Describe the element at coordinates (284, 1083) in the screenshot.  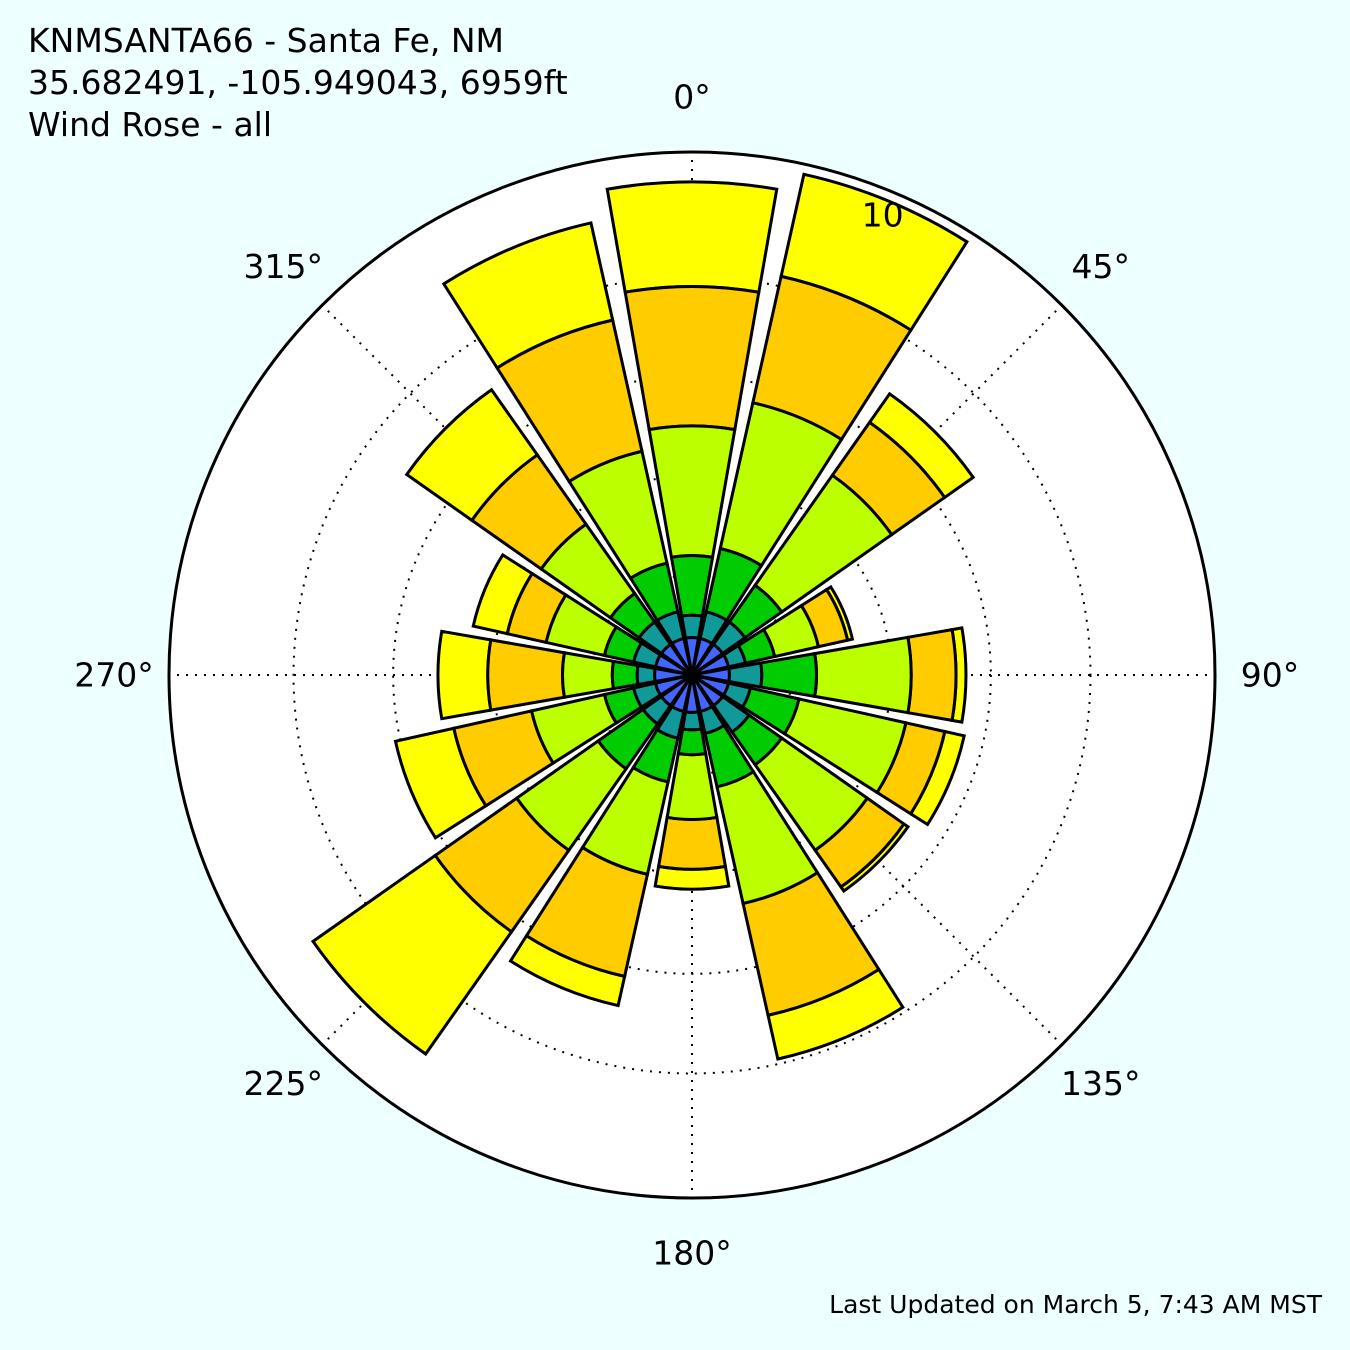
I see `angle-tick-label: 225°` at that location.